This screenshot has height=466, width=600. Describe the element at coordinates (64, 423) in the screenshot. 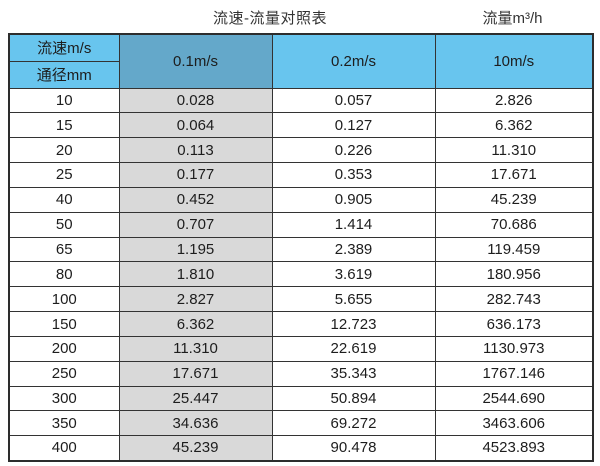

I see `dn-cell: 350` at that location.